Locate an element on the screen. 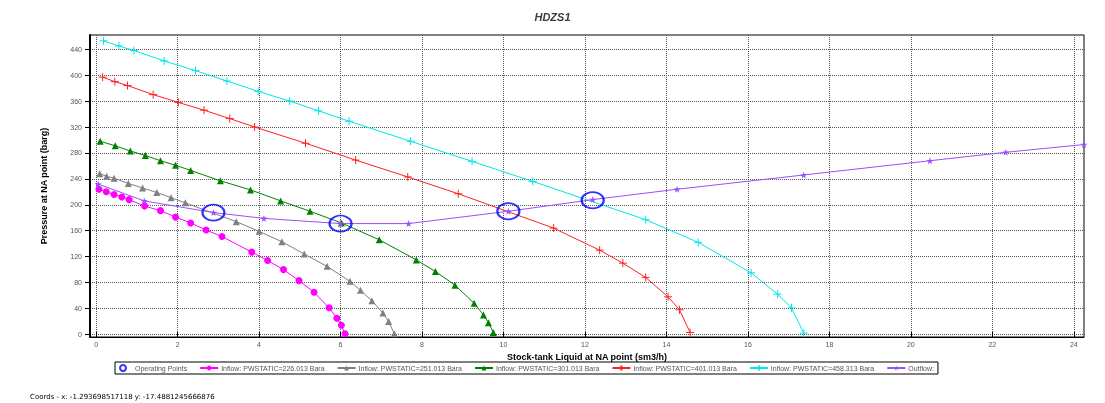  chart-title: HDZS1 is located at coordinates (552, 16).